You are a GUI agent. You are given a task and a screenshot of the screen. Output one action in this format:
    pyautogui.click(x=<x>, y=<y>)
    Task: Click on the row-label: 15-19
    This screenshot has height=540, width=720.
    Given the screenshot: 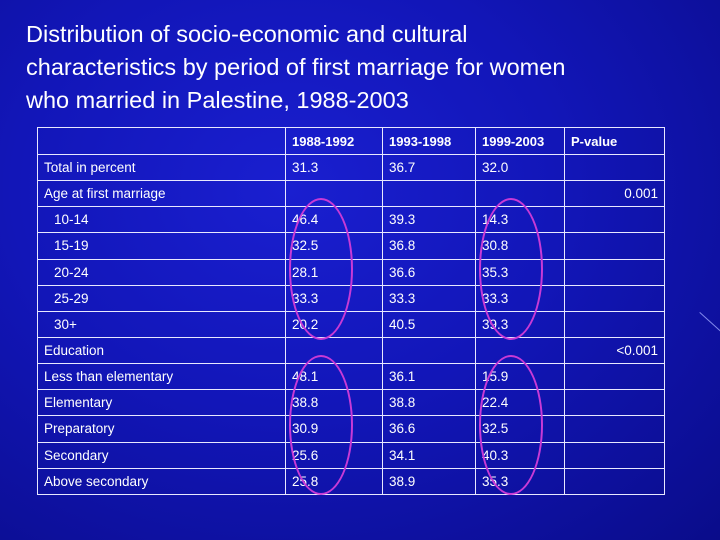 What is the action you would take?
    pyautogui.click(x=161, y=246)
    